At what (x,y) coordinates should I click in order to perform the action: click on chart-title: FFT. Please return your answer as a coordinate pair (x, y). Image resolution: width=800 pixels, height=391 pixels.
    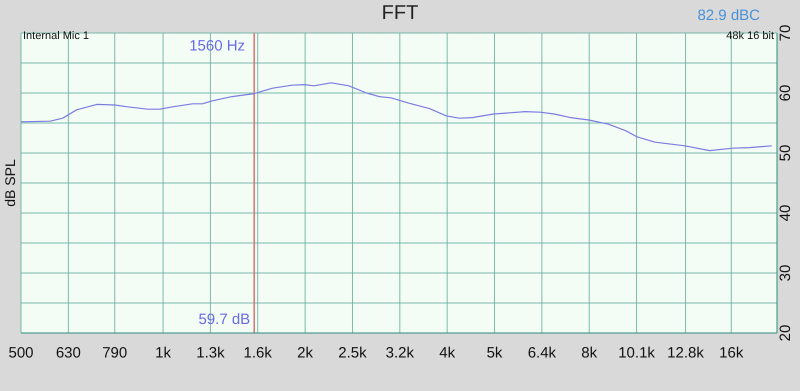
    Looking at the image, I should click on (400, 13).